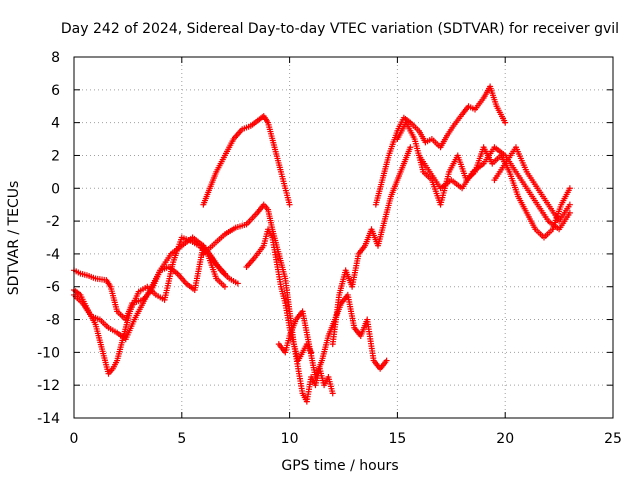 The image size is (640, 485). What do you see at coordinates (55, 124) in the screenshot?
I see `y-tick-label: 4` at bounding box center [55, 124].